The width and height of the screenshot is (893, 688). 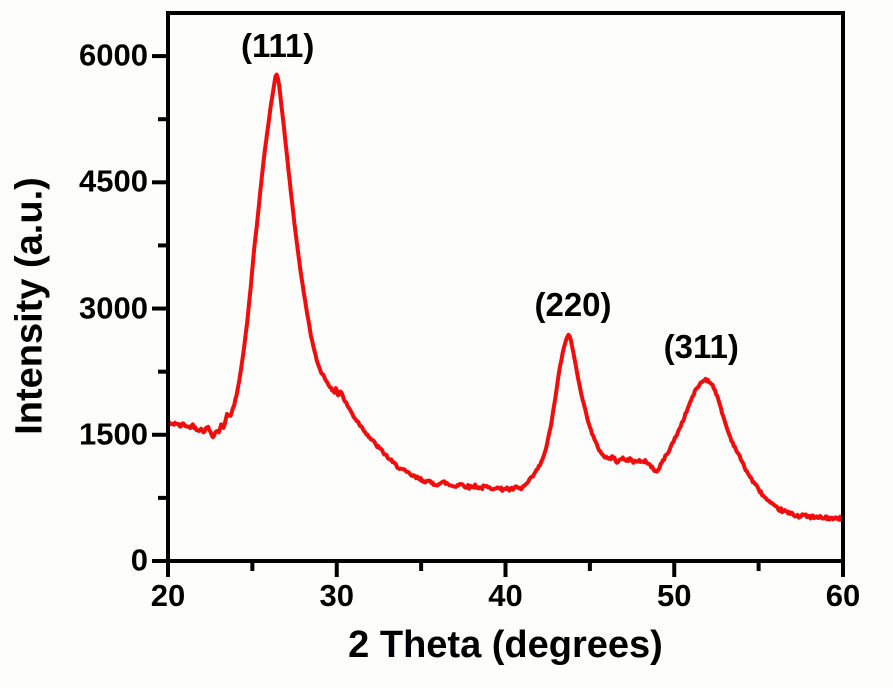 What do you see at coordinates (113, 307) in the screenshot?
I see `y-tick-label-3000: 3000` at bounding box center [113, 307].